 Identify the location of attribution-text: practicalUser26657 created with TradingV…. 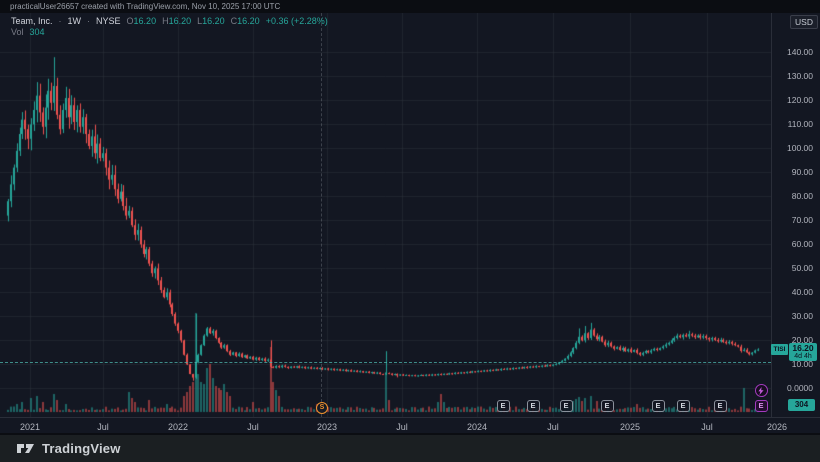
(145, 6).